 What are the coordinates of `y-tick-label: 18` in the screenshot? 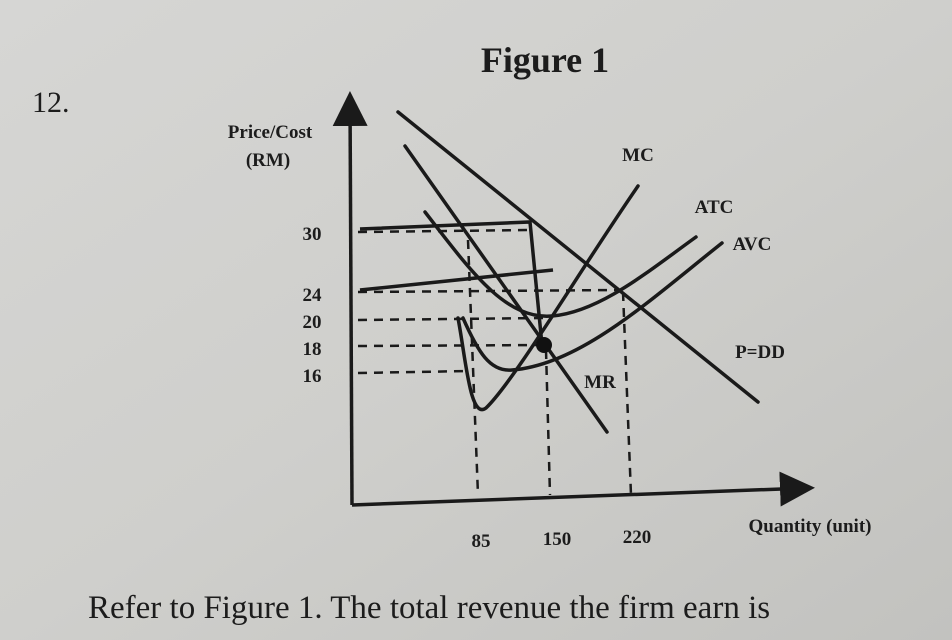 It's located at (312, 349).